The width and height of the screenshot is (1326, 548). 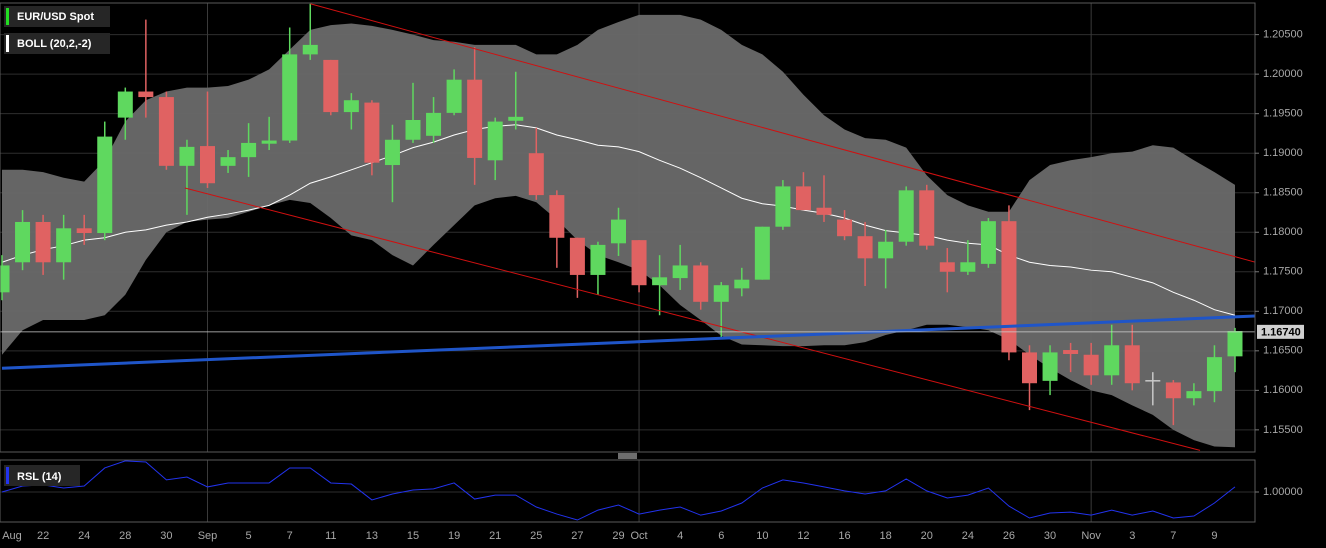 I want to click on last-price-label: 1.16740, so click(x=1281, y=332).